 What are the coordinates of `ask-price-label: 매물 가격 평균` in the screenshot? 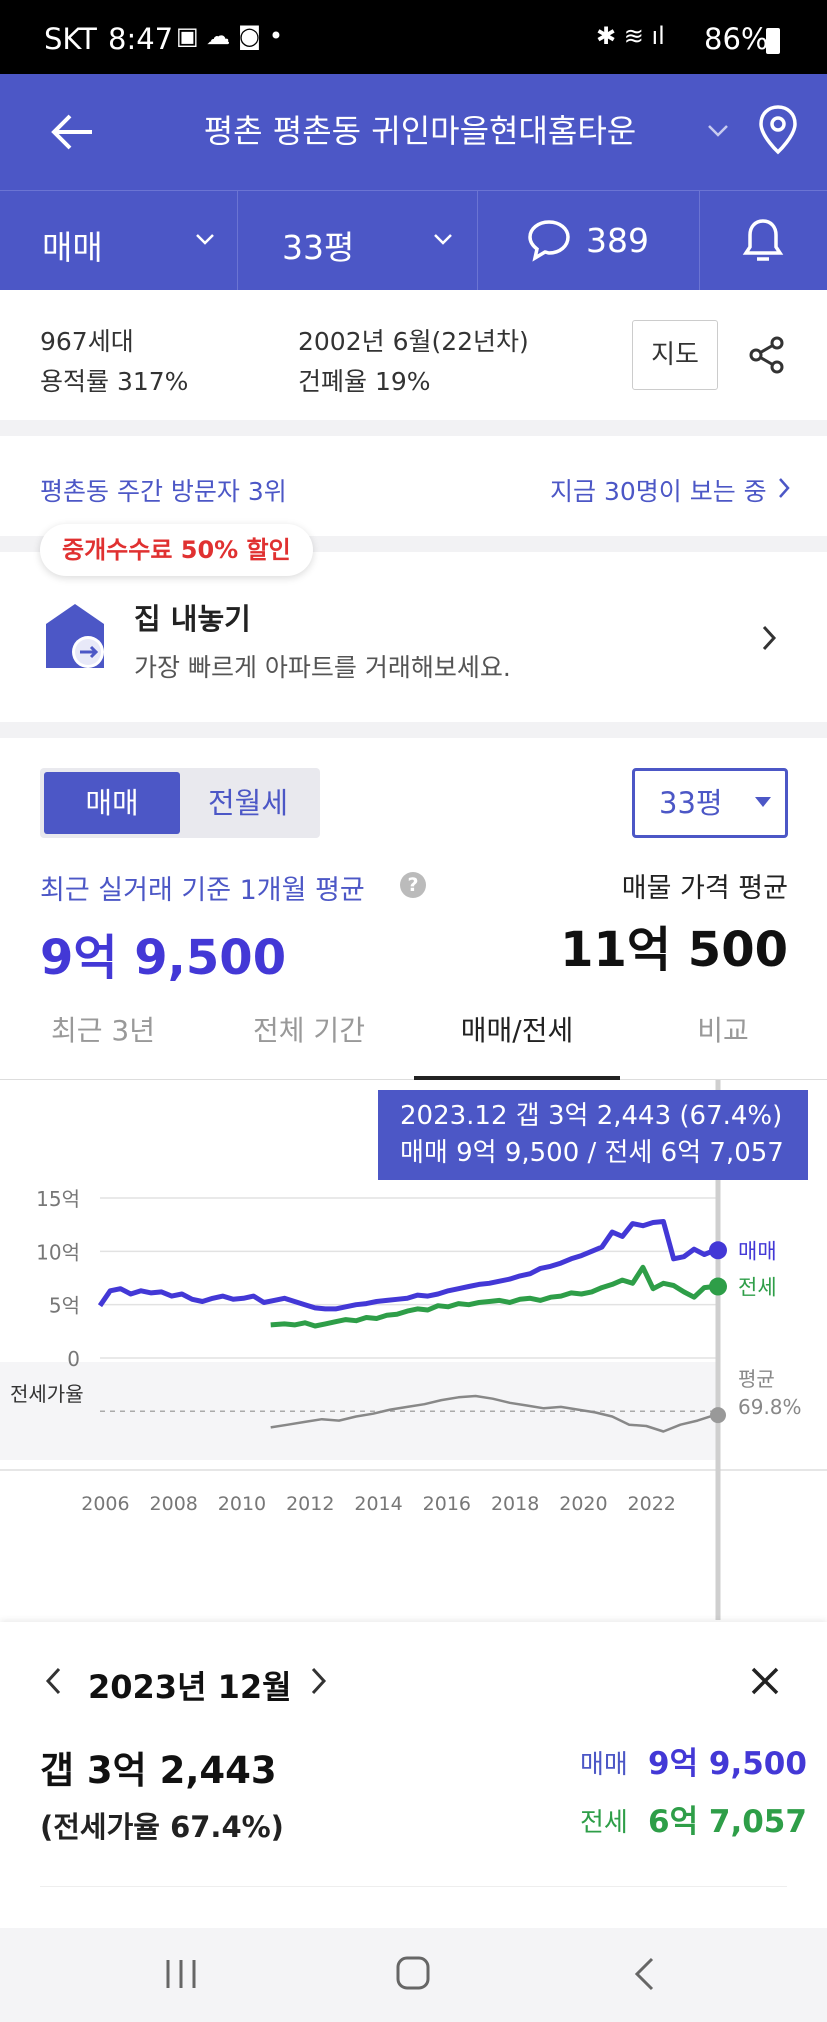 It's located at (704, 888).